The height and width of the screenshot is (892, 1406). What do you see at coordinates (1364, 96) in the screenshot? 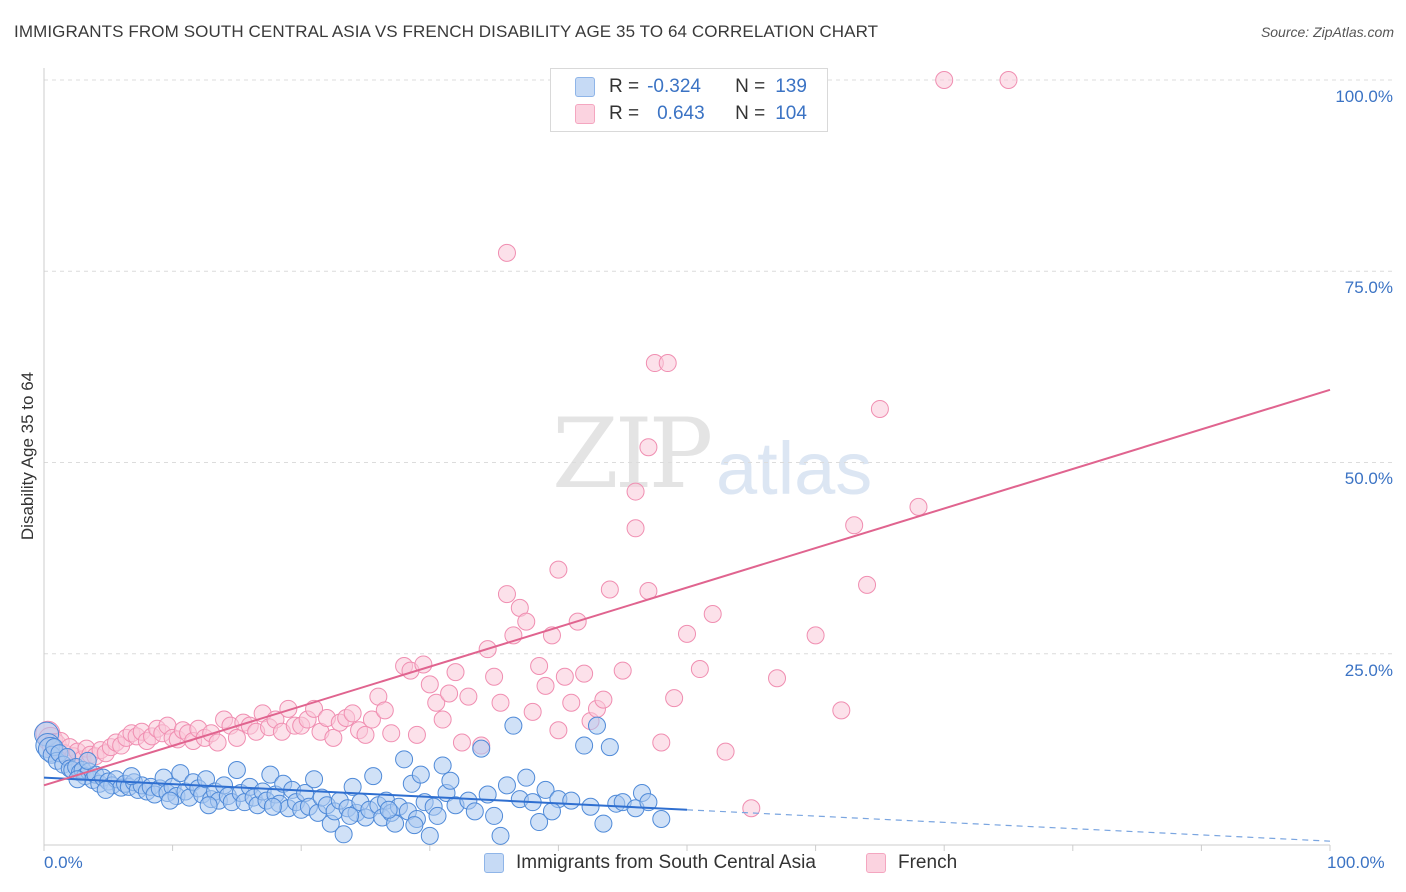
I see `y-tick-label-100: 100.0%` at bounding box center [1364, 96].